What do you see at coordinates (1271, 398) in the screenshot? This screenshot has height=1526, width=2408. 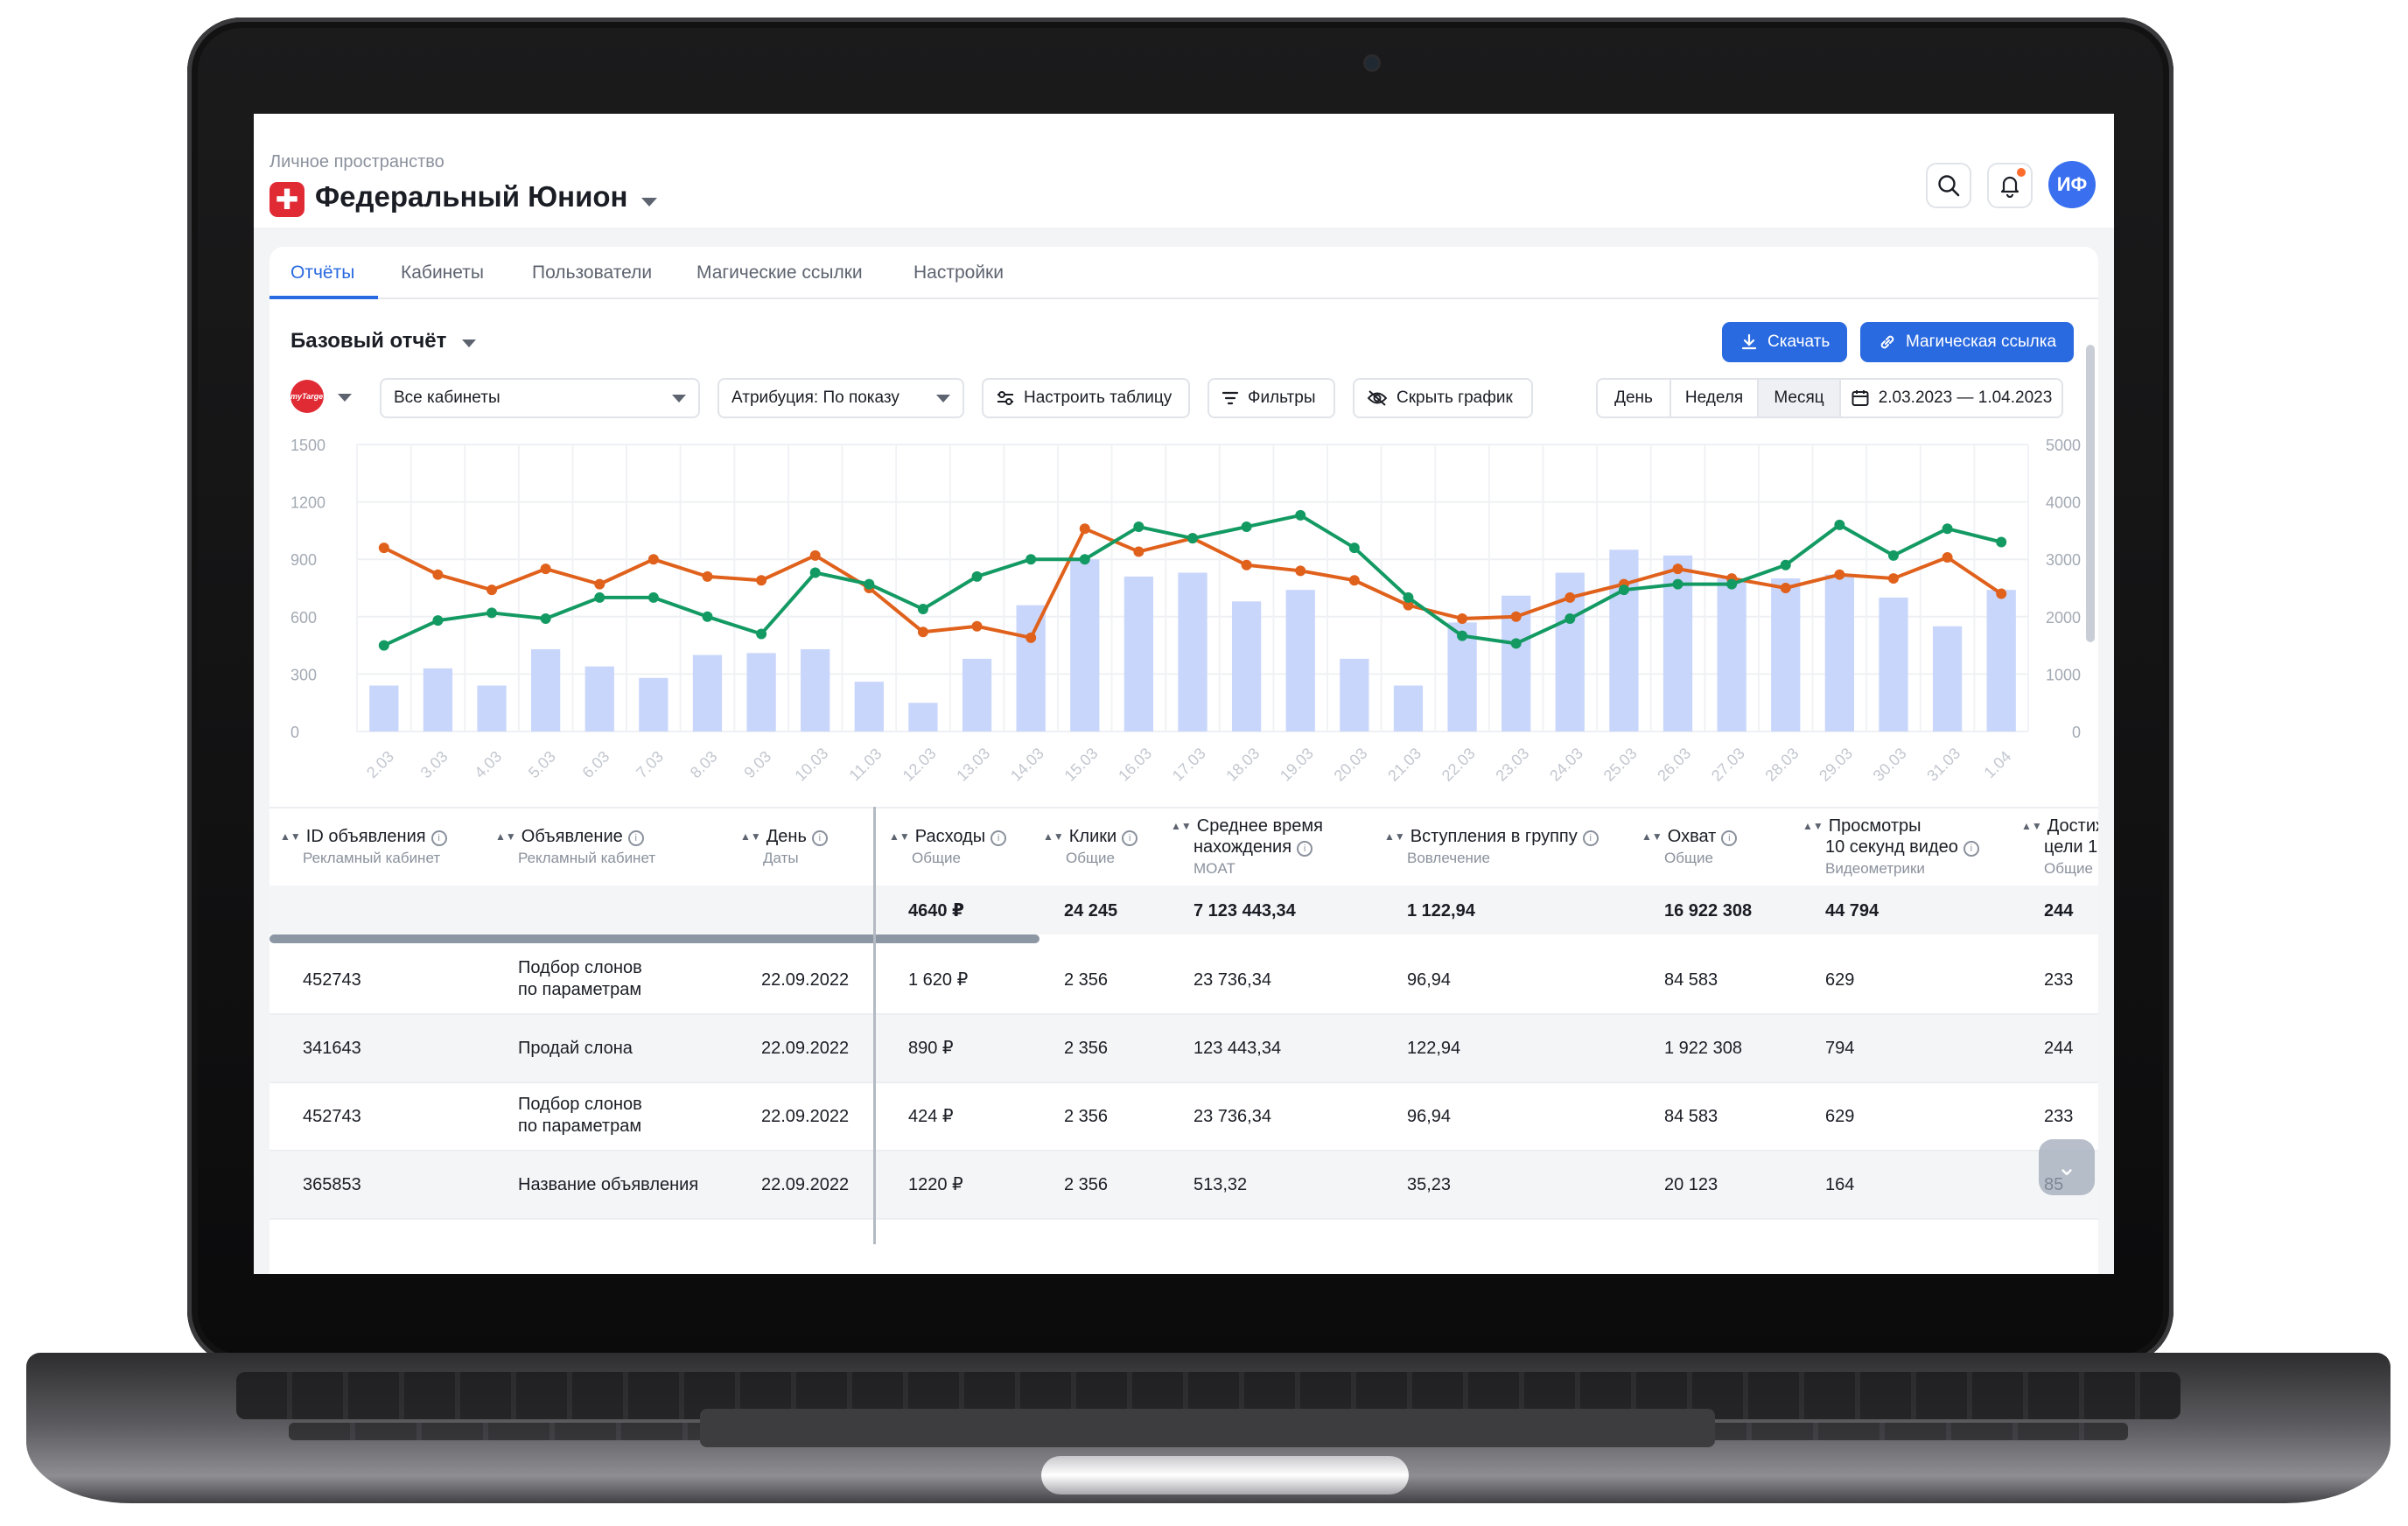 I see `filters-button: Фильтры` at bounding box center [1271, 398].